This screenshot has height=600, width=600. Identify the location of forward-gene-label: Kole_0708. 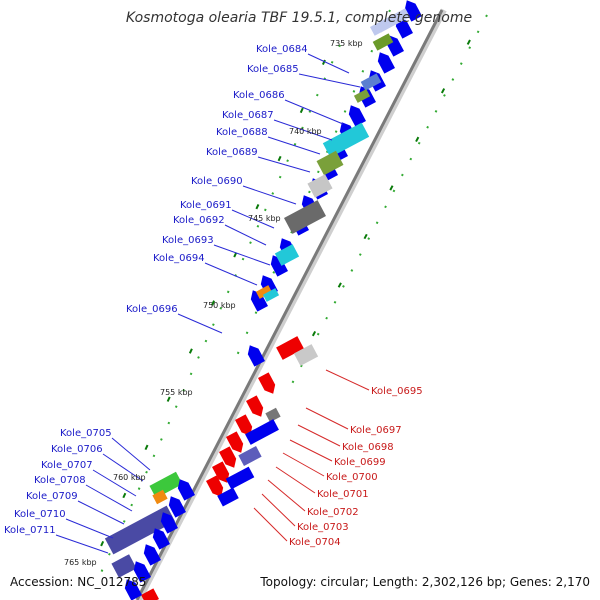
(60, 480).